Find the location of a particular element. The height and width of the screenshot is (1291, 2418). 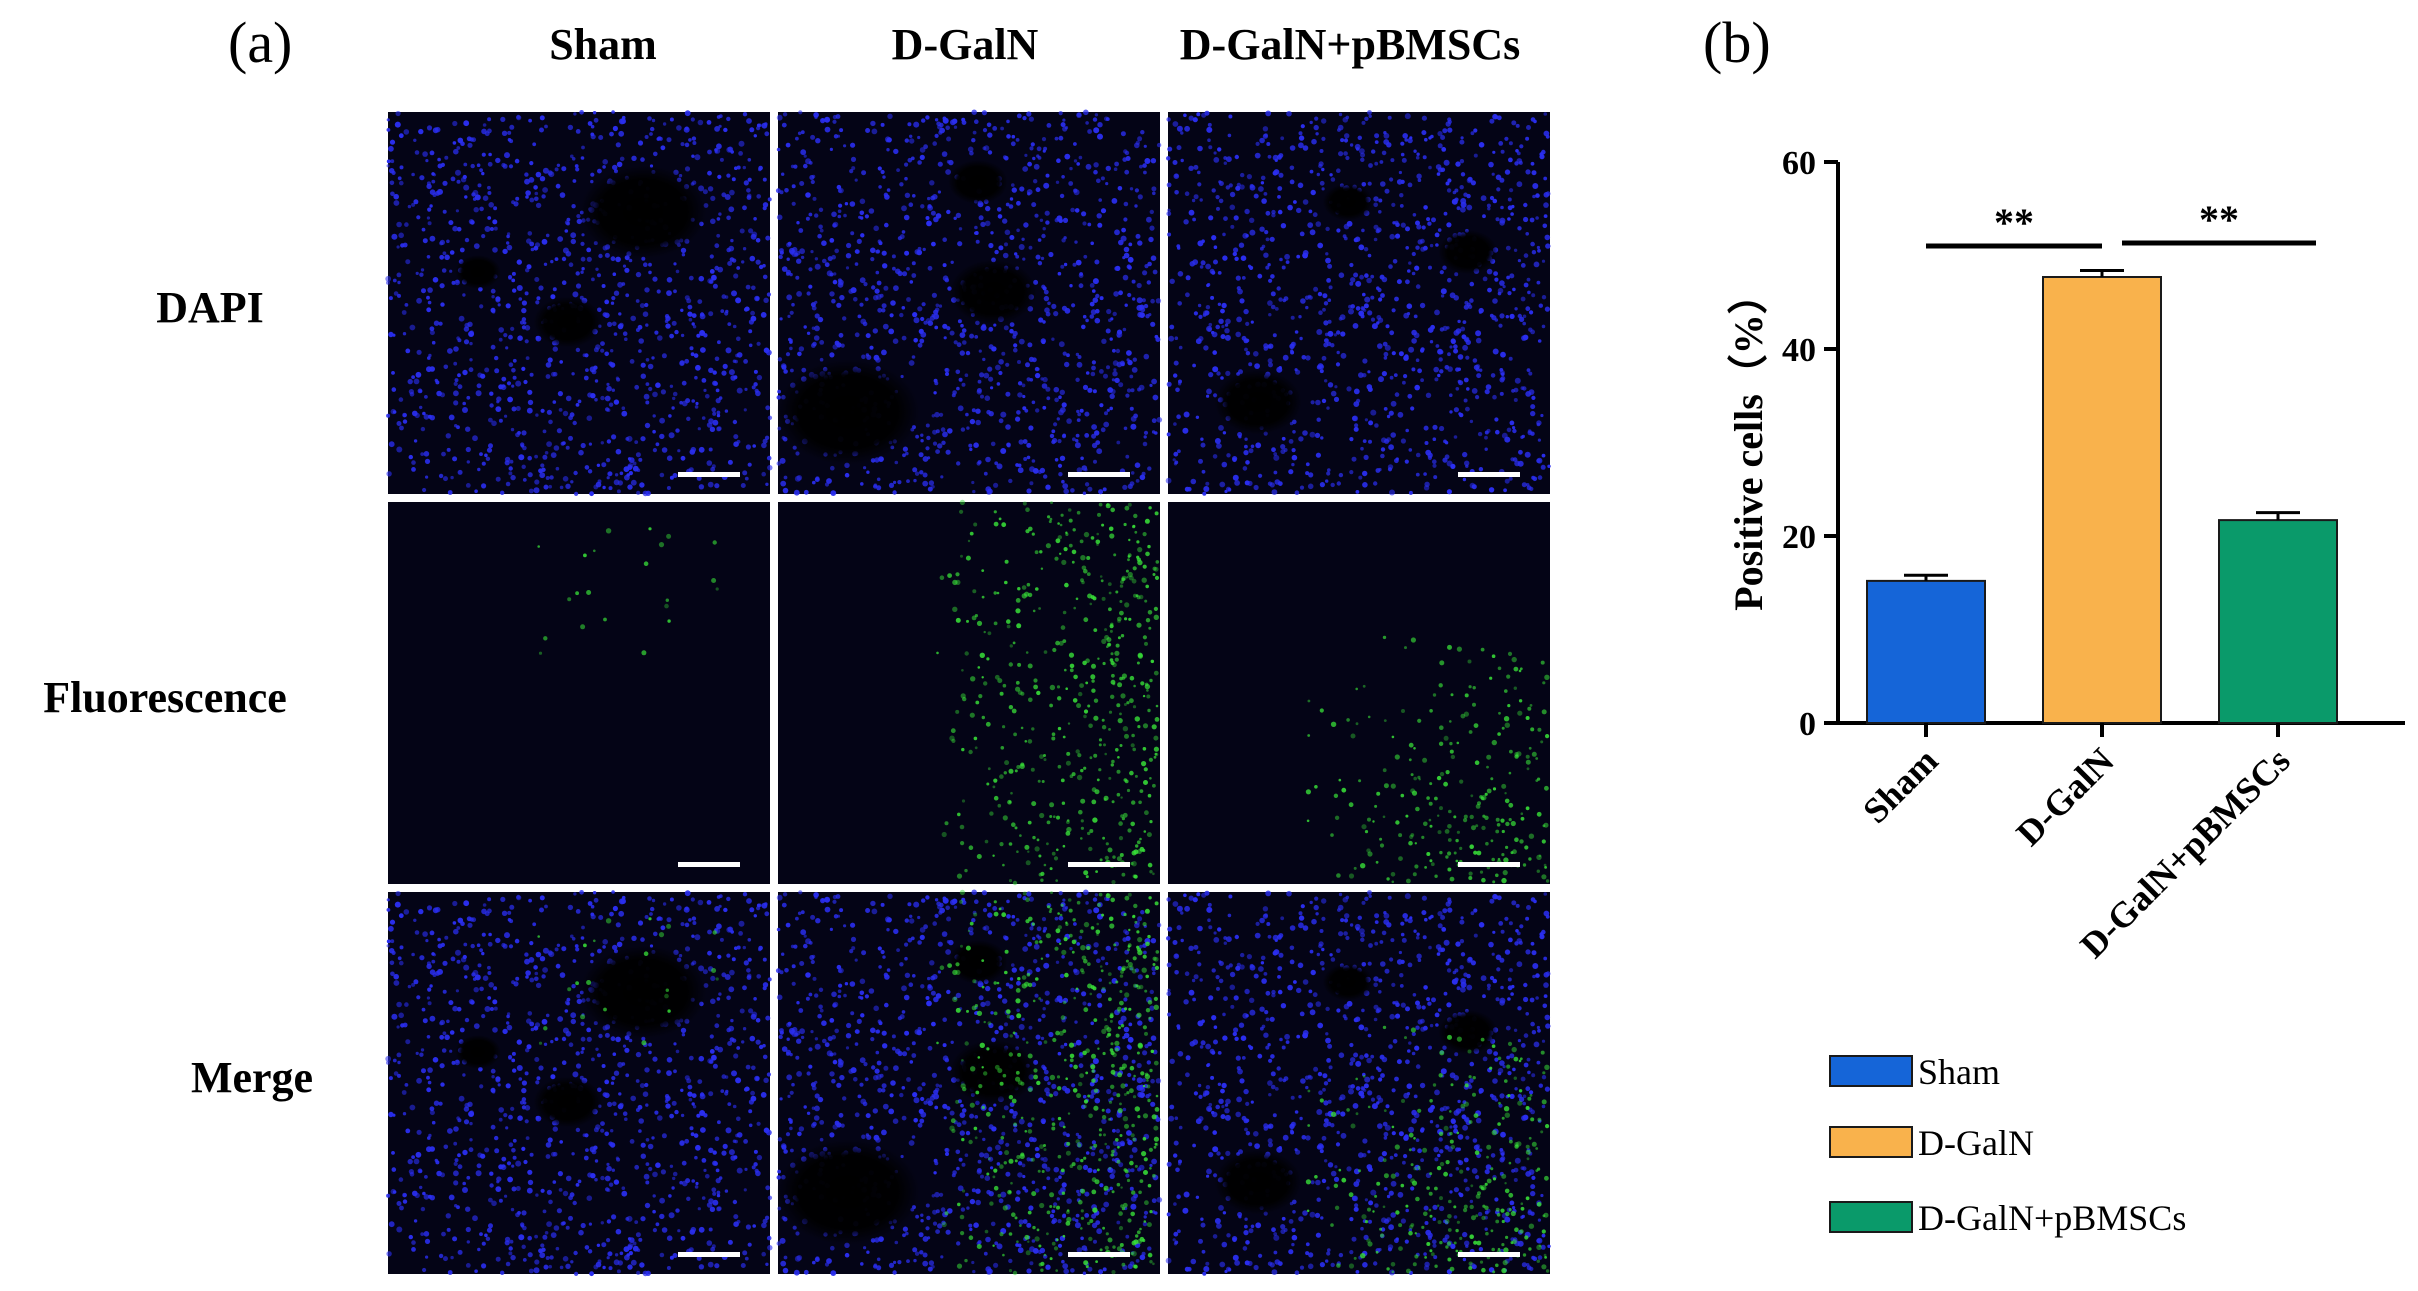

row-label-dapi: DAPI is located at coordinates (210, 307).